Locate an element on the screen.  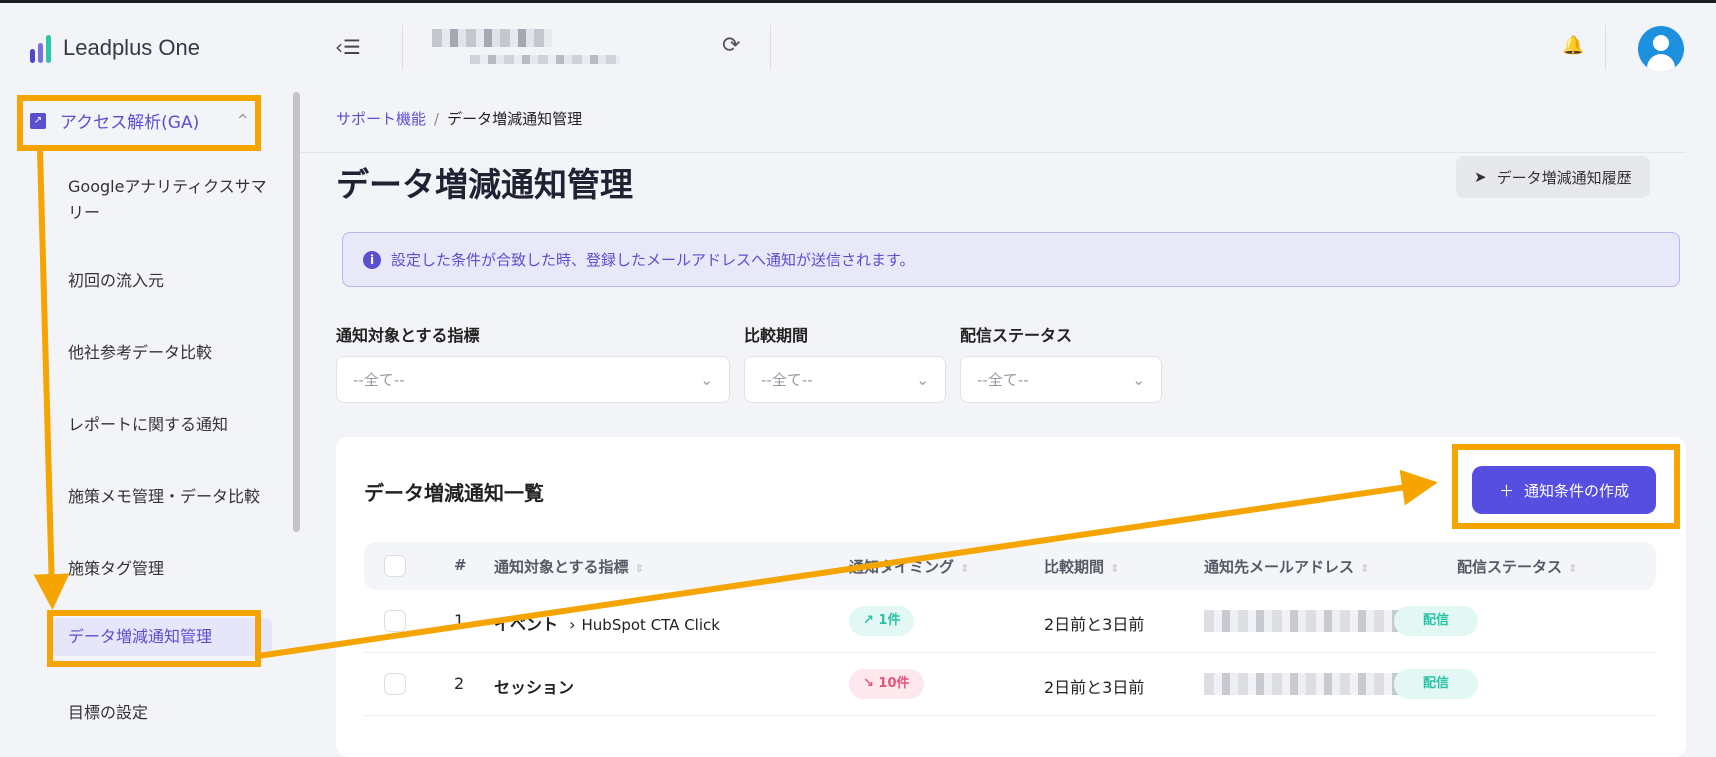
info-icon: i is located at coordinates (372, 259).